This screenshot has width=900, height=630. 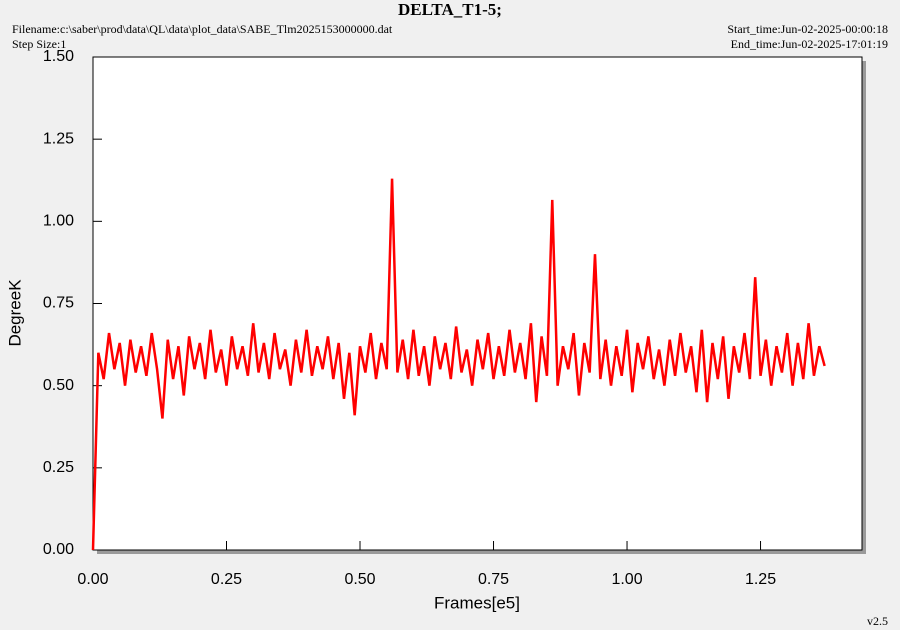 I want to click on x-axis-label: Frames[e5], so click(x=477, y=602).